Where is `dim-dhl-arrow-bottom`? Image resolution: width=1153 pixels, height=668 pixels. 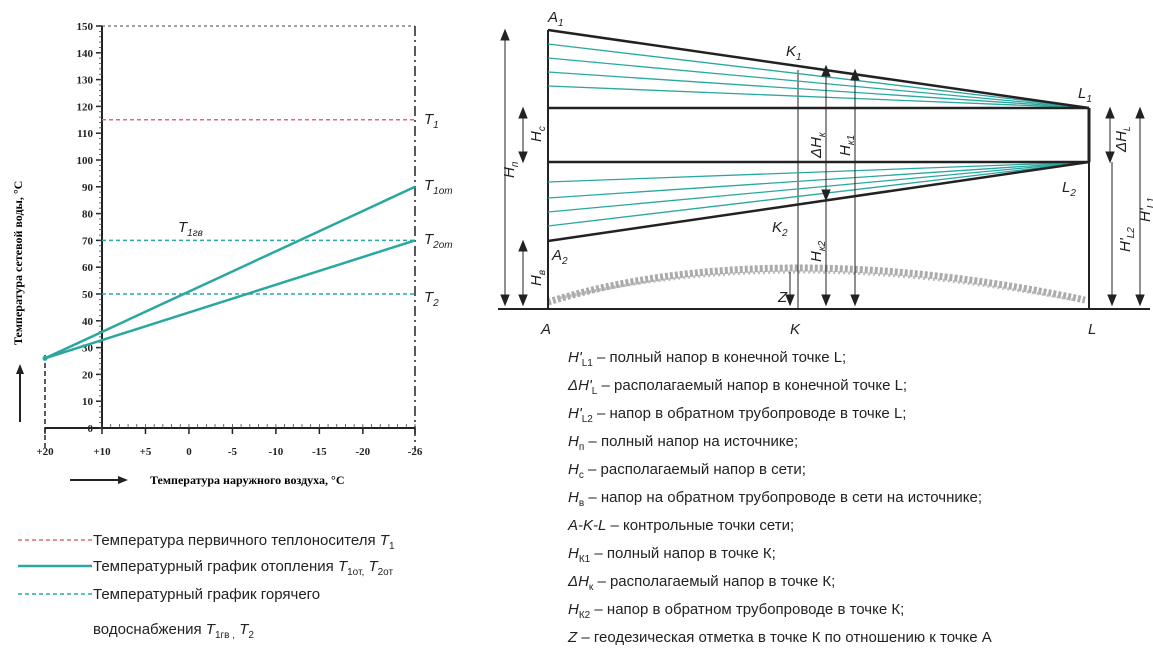
dim-dhl-arrow-bottom is located at coordinates (1110, 157).